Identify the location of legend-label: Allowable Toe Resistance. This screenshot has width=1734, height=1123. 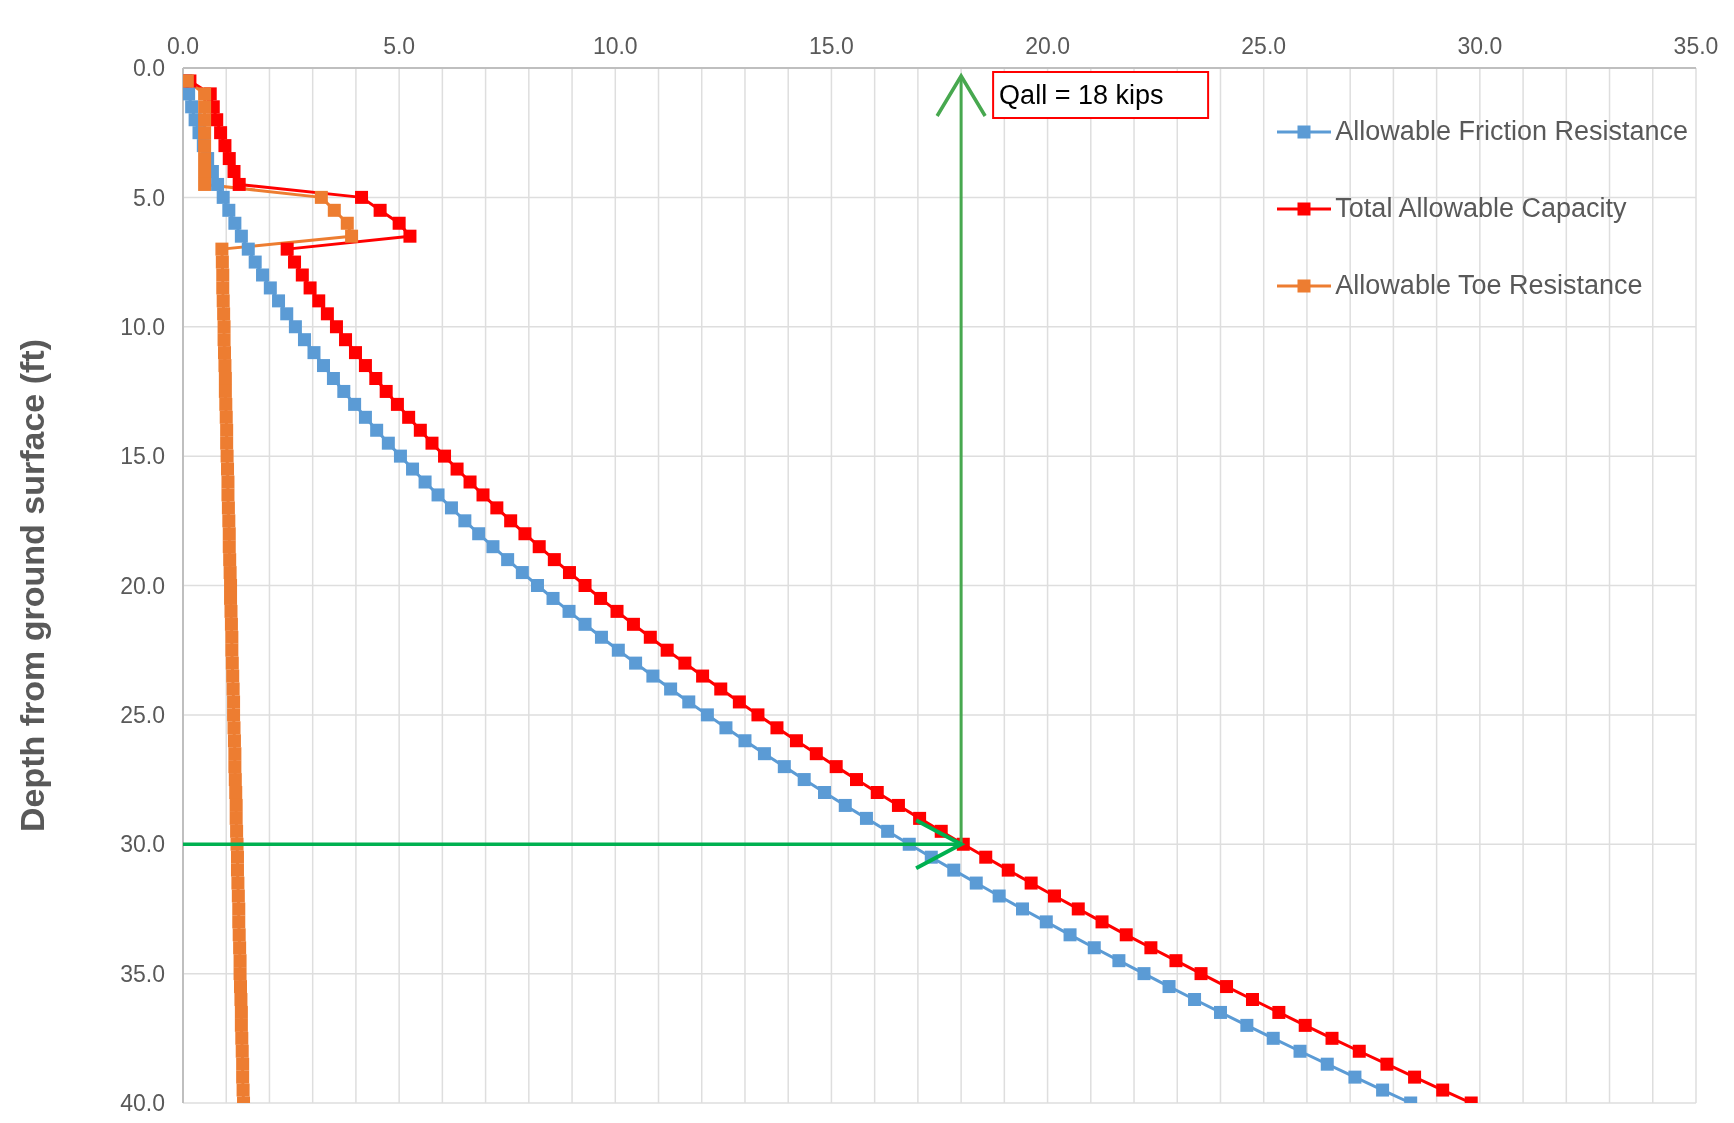
(1489, 285).